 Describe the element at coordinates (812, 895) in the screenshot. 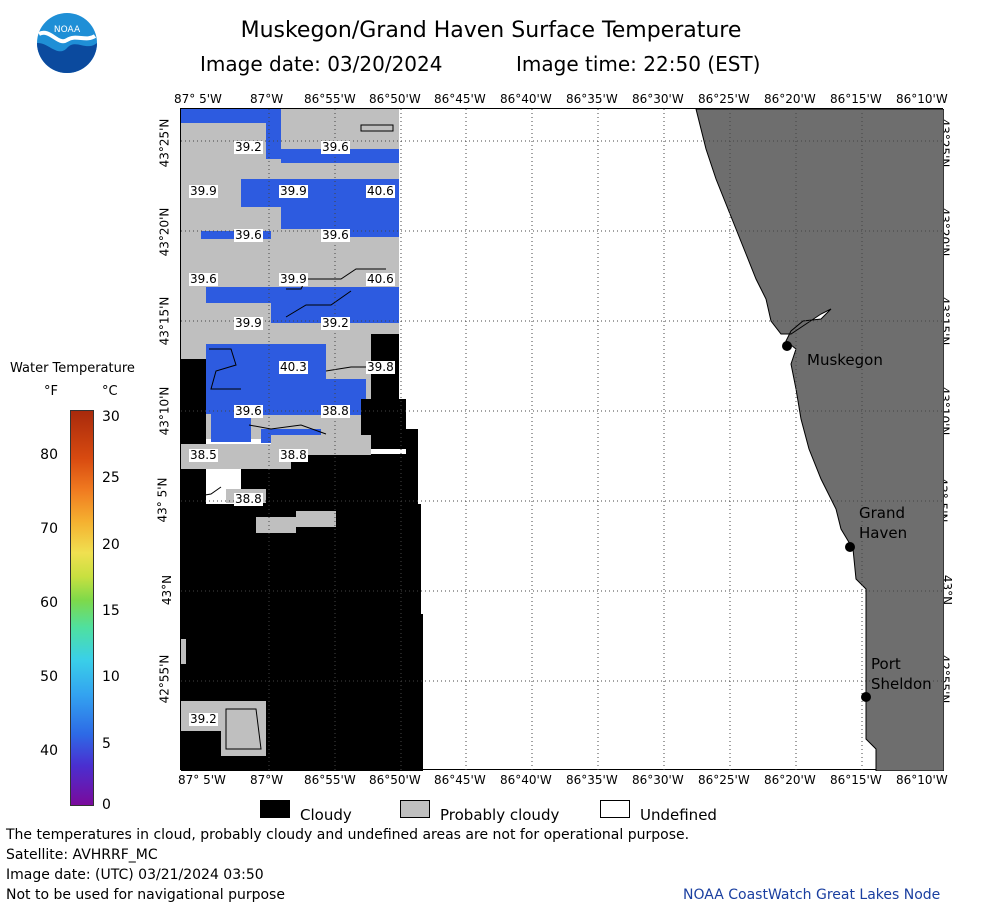

I see `credit-text: NOAA CoastWatch Great Lakes Node` at that location.